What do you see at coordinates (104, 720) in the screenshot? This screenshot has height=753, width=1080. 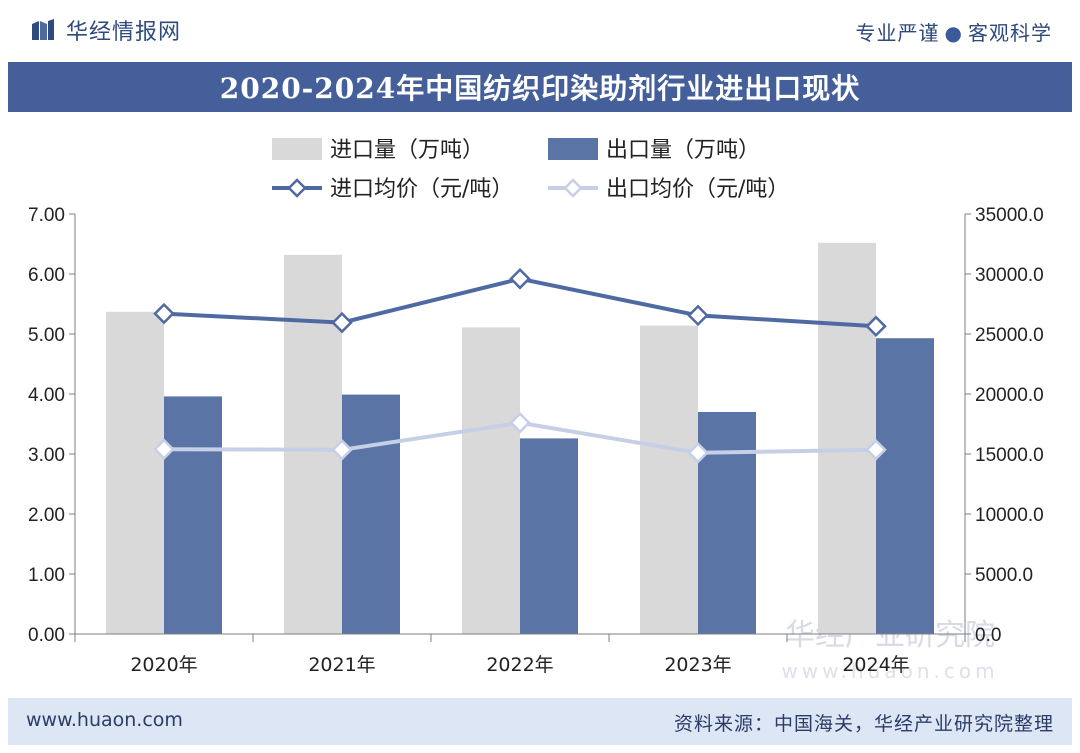 I see `footer-url: www.huaon.com` at bounding box center [104, 720].